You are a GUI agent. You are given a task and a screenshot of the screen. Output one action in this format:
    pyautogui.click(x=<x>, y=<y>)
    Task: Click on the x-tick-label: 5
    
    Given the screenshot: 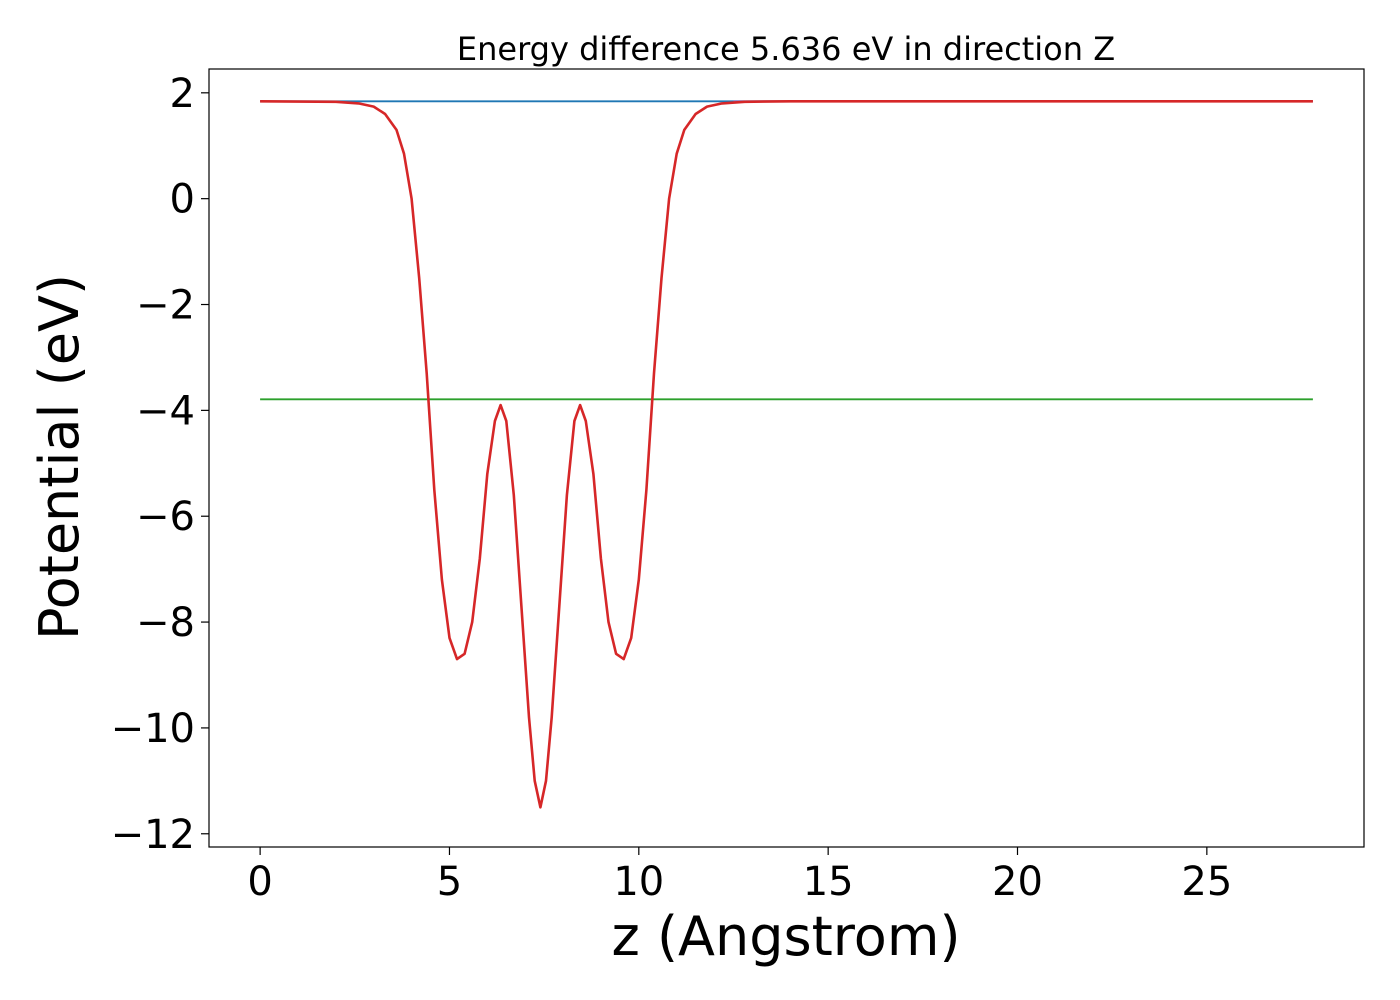 What is the action you would take?
    pyautogui.click(x=449, y=882)
    